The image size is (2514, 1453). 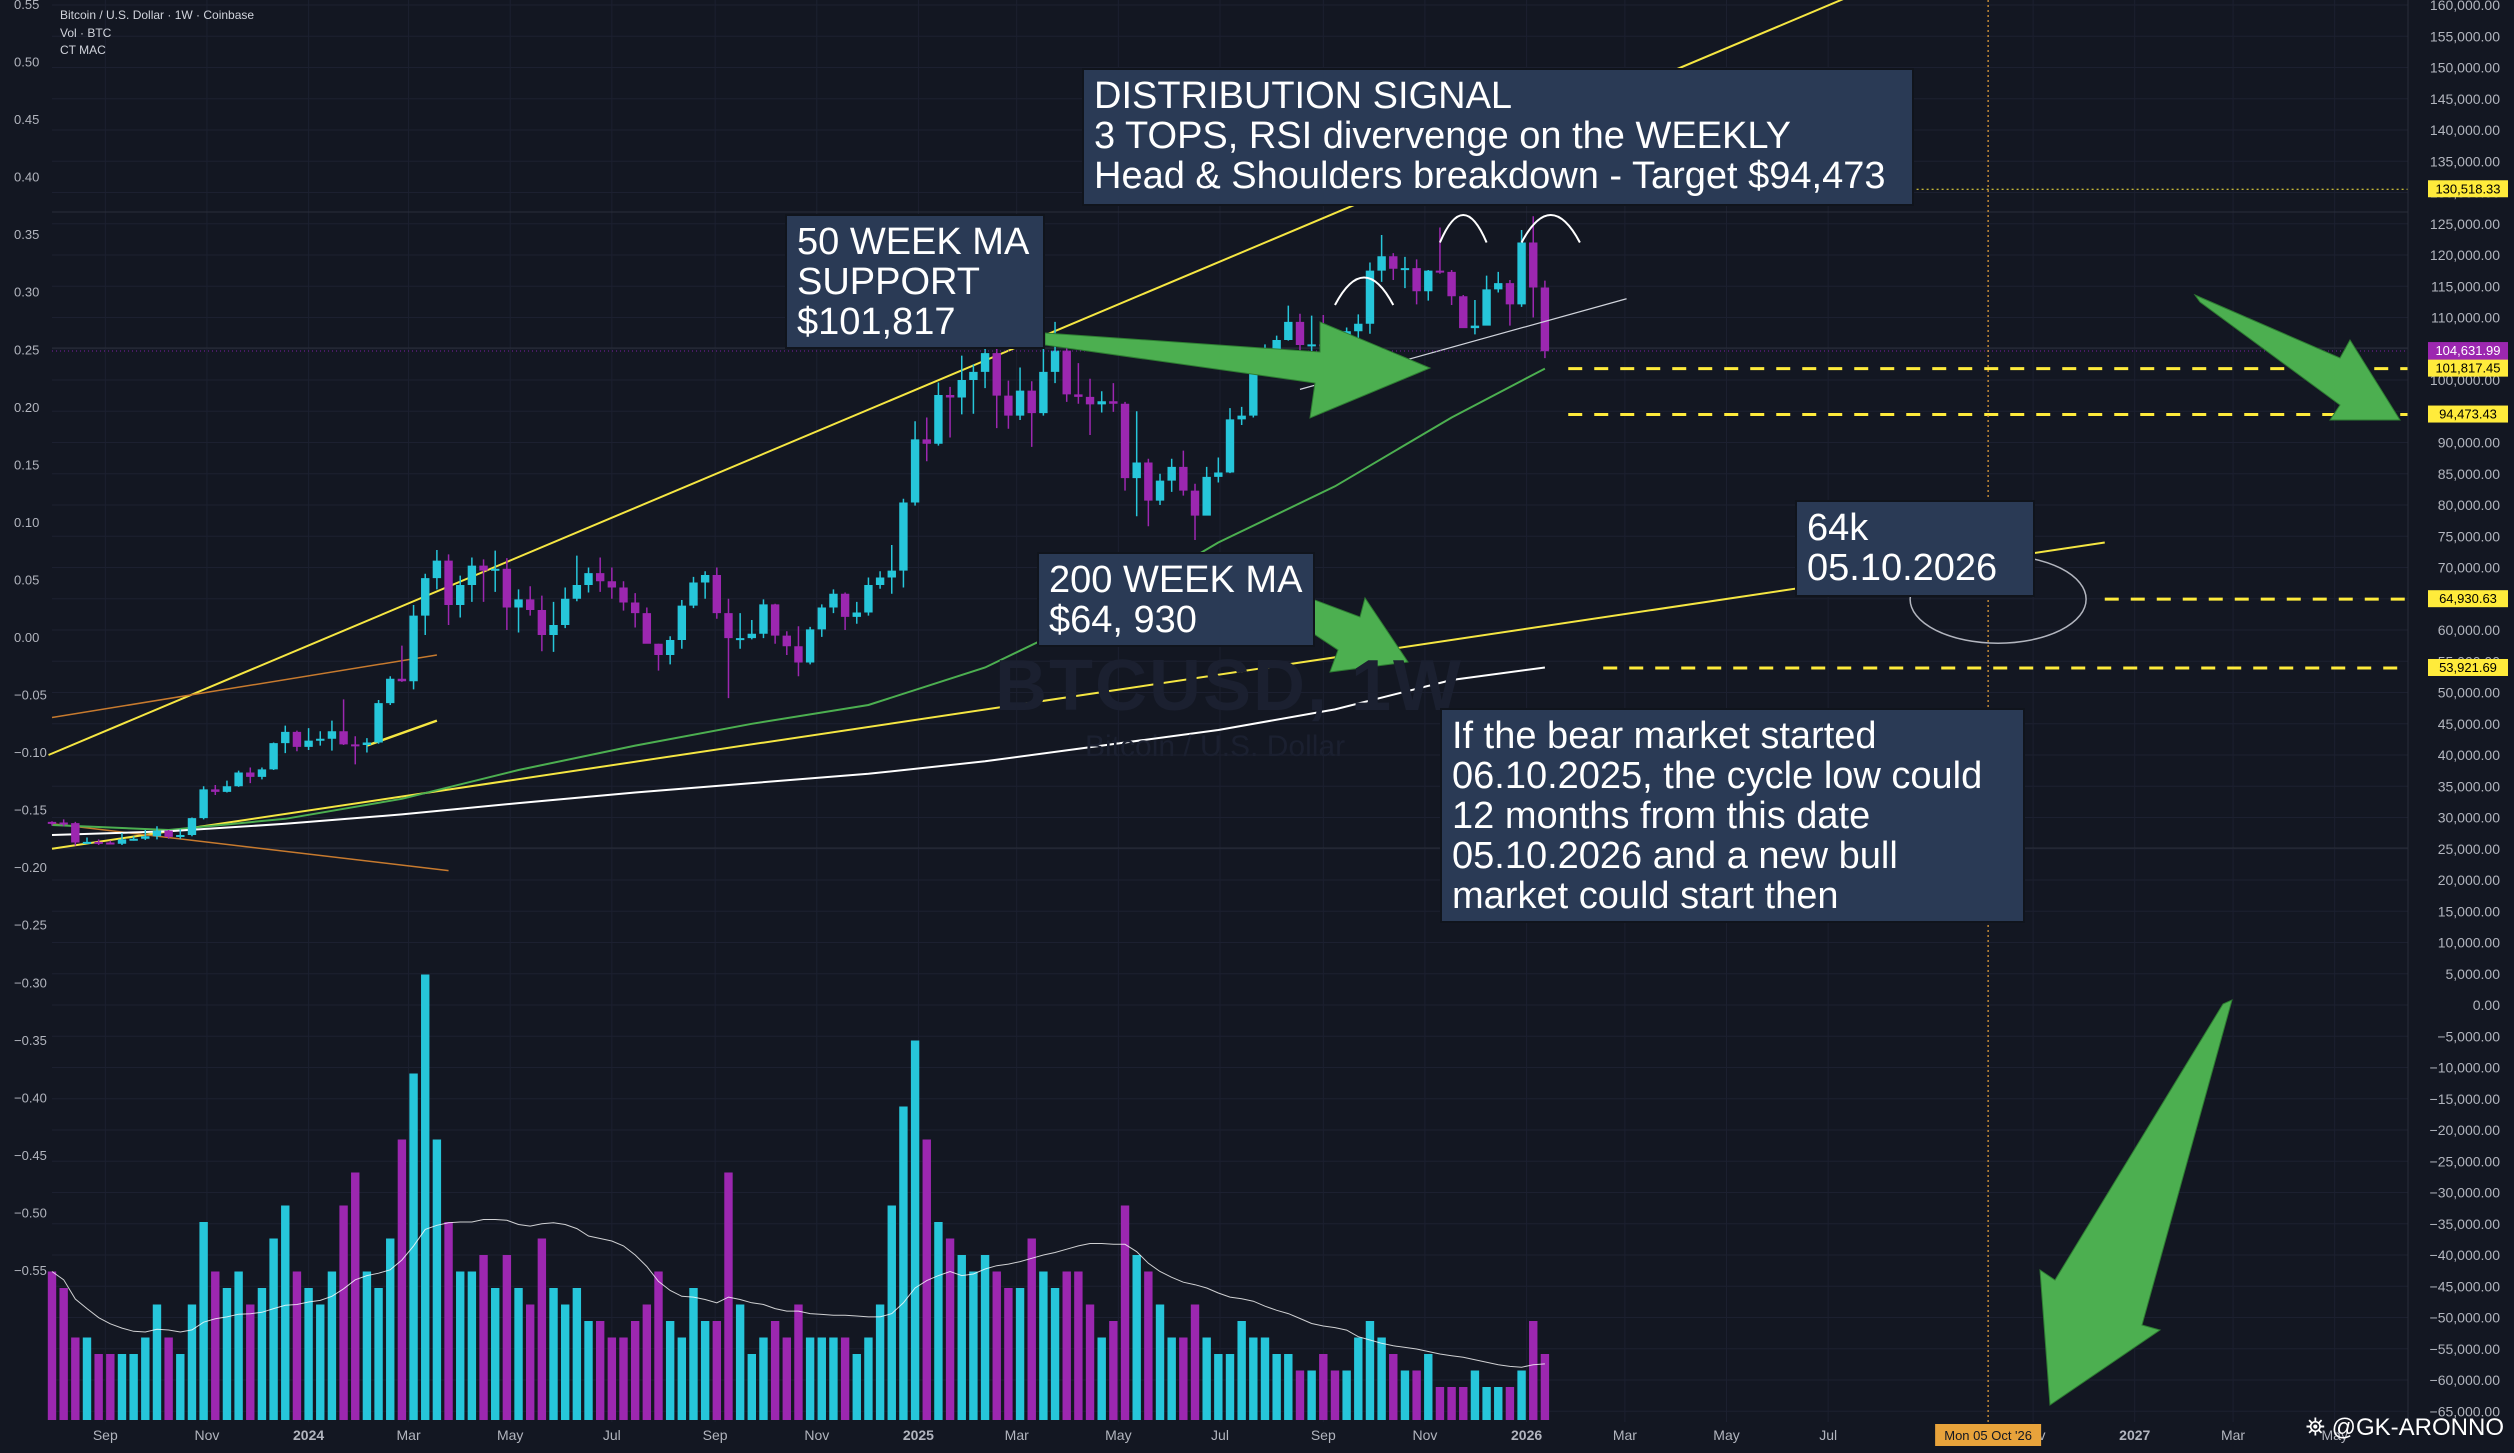 What do you see at coordinates (2465, 1286) in the screenshot?
I see `right-axis-tick-label: −45,000.00` at bounding box center [2465, 1286].